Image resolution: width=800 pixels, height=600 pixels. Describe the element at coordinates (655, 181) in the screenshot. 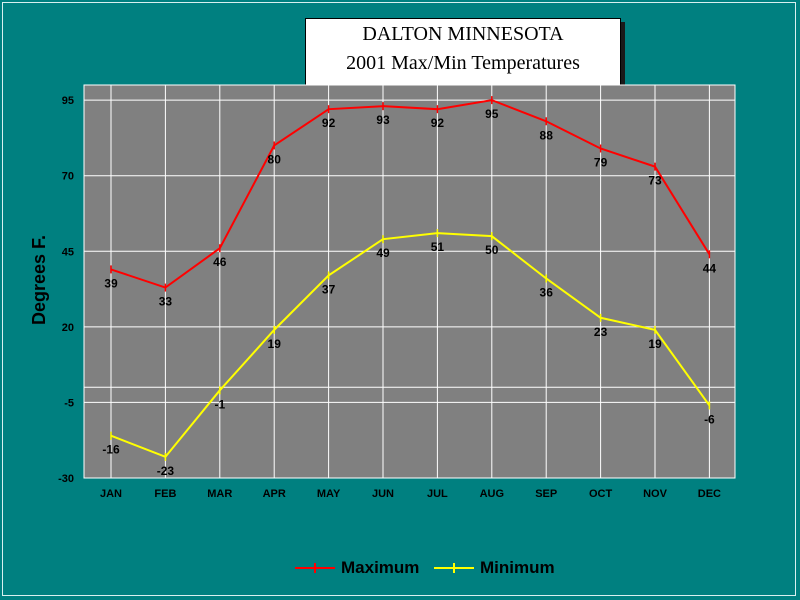

I see `data-label-maximum: 73` at that location.